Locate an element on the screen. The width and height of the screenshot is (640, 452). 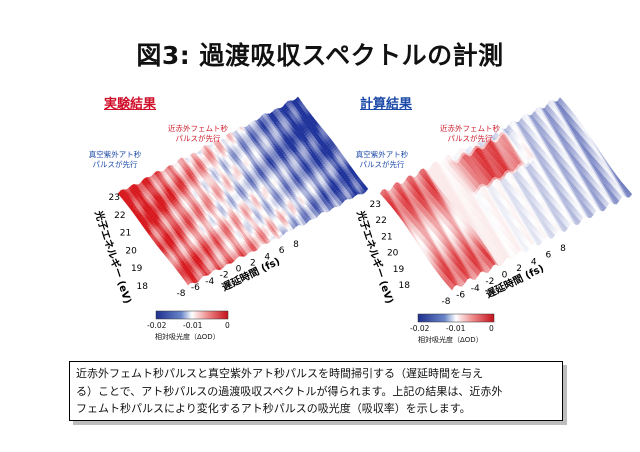
x-tick-label: 2 is located at coordinates (253, 263).